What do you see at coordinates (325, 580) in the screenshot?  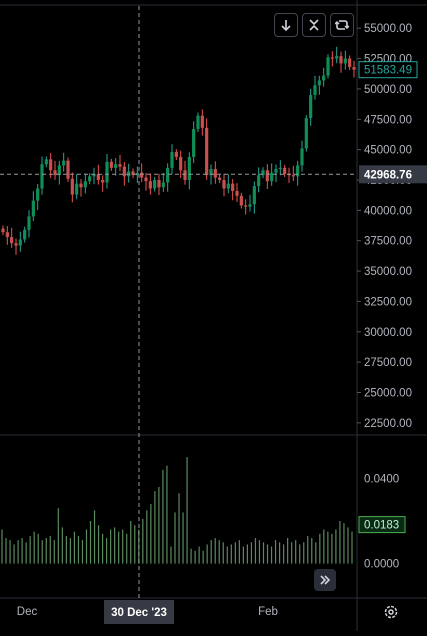 I see `scroll-forward-button` at bounding box center [325, 580].